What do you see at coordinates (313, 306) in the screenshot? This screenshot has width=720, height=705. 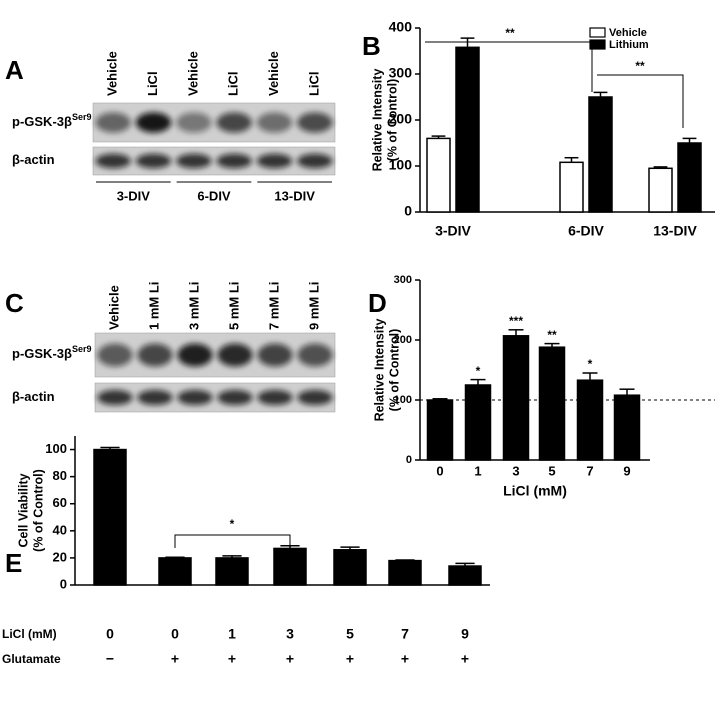 I see `lane-label: 9 mM Li` at bounding box center [313, 306].